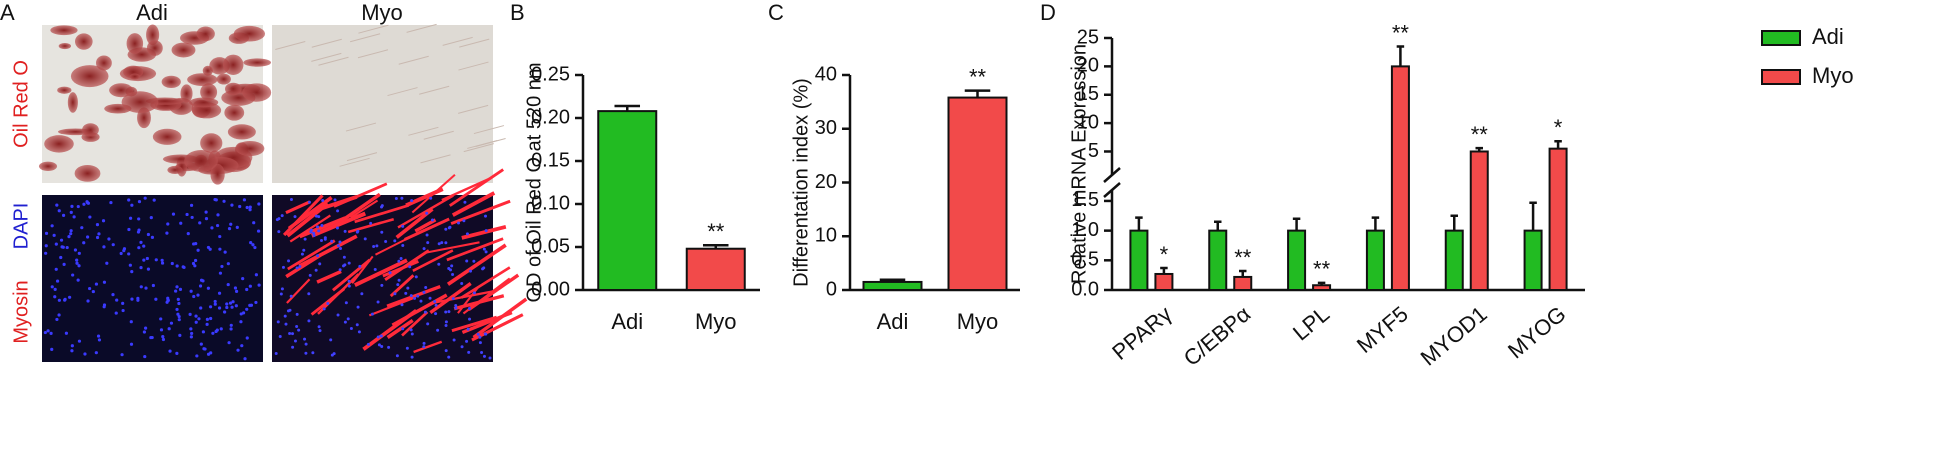  I want to click on panel-label: C, so click(776, 12).